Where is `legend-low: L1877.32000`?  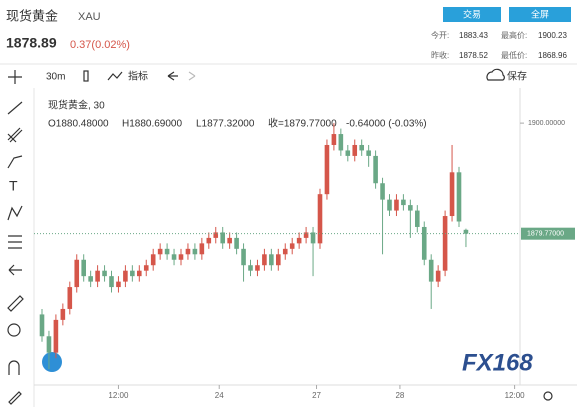 legend-low: L1877.32000 is located at coordinates (225, 124).